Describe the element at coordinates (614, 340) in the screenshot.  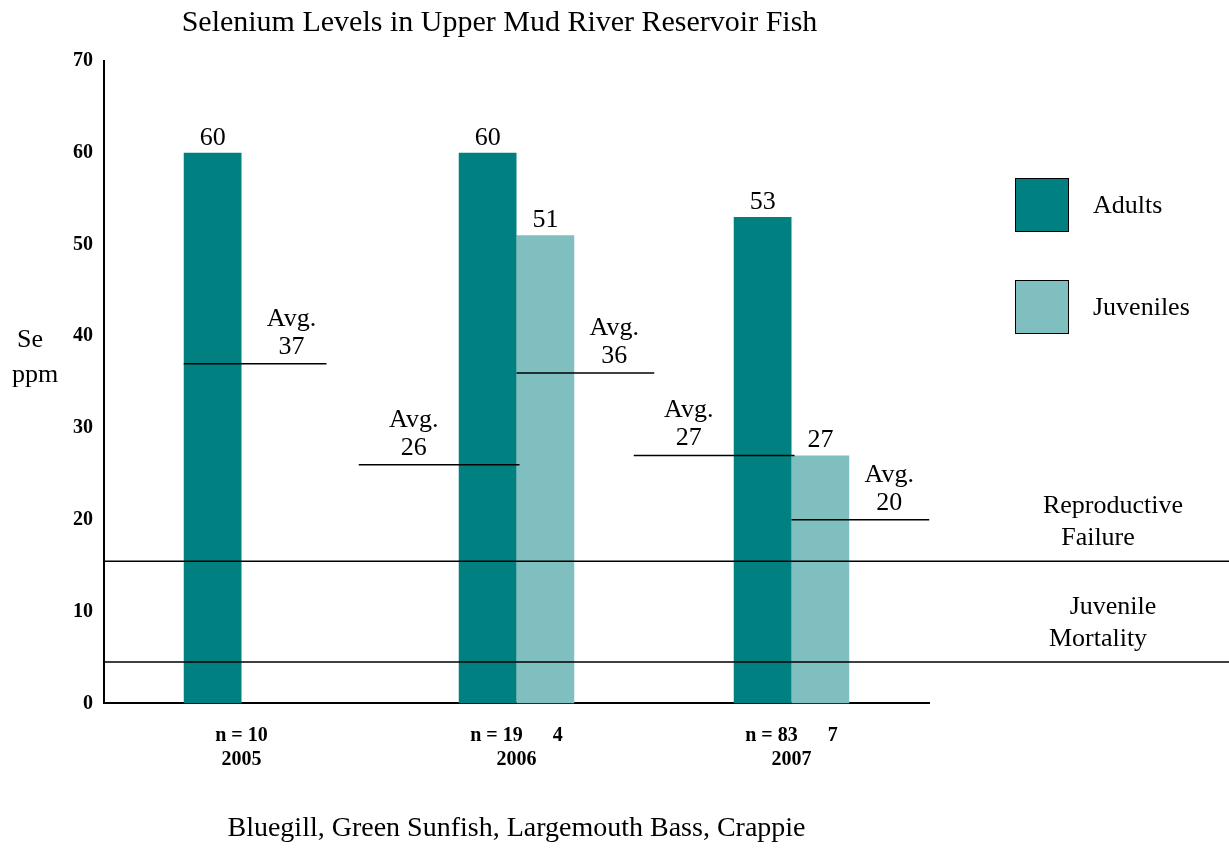
I see `annotation: Avg. 36` at that location.